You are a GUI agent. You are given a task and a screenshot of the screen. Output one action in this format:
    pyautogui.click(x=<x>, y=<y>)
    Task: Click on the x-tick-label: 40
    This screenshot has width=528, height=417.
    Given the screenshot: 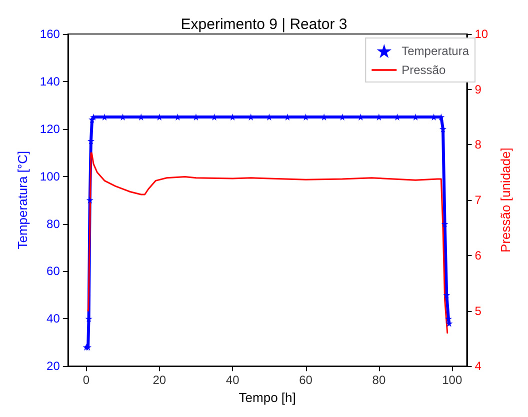 What is the action you would take?
    pyautogui.click(x=233, y=380)
    